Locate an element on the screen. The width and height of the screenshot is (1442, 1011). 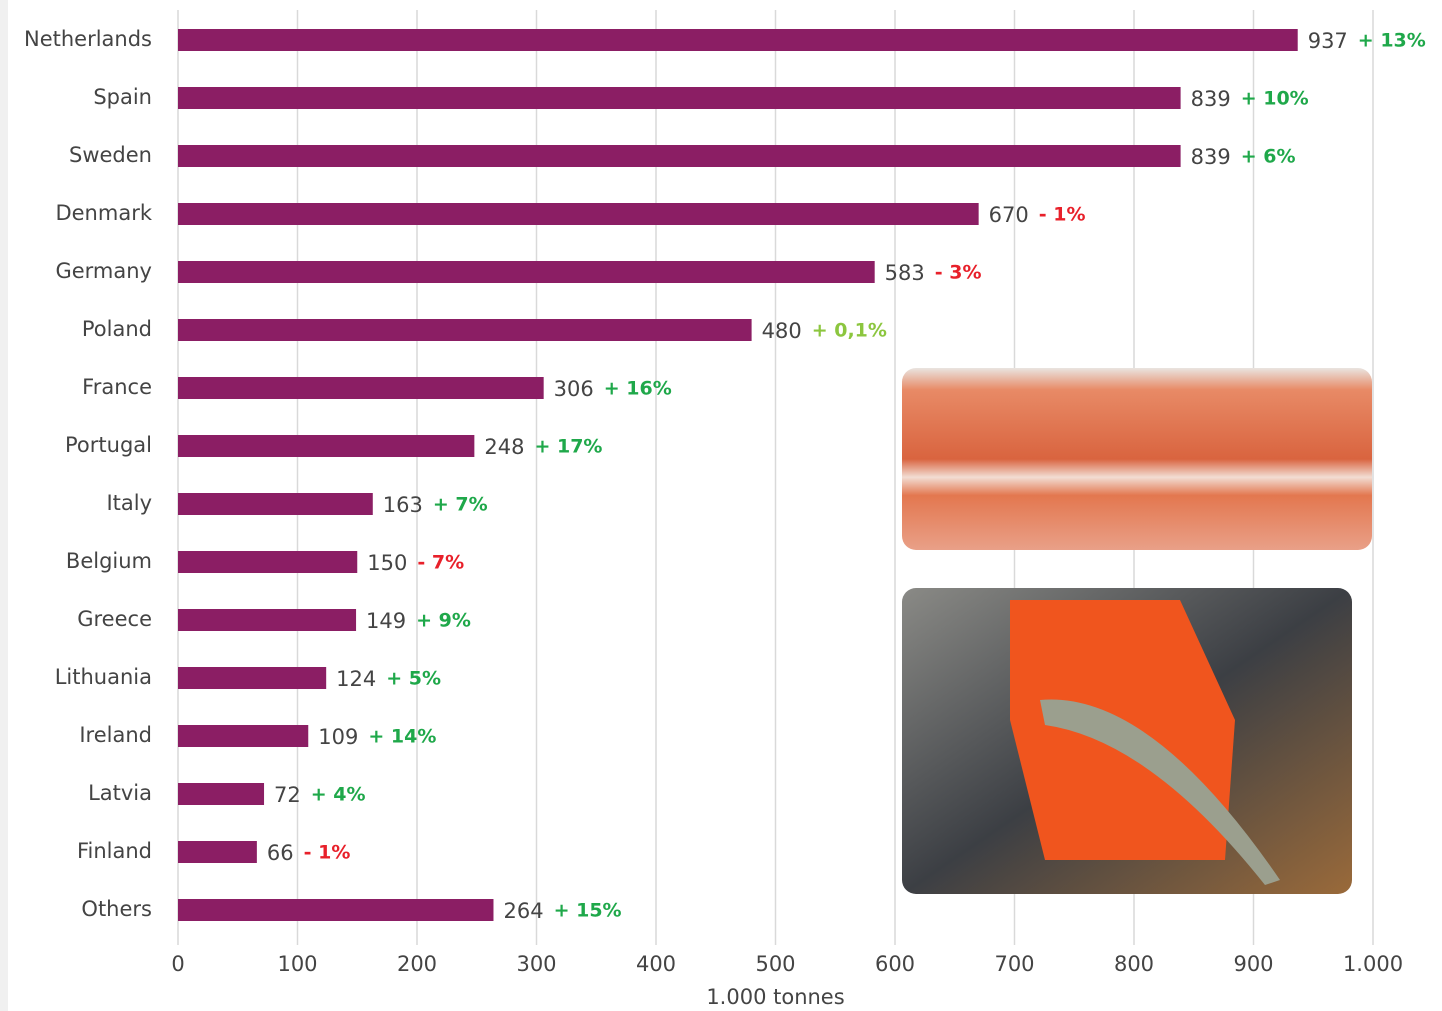
category-label: Latvia is located at coordinates (120, 793).